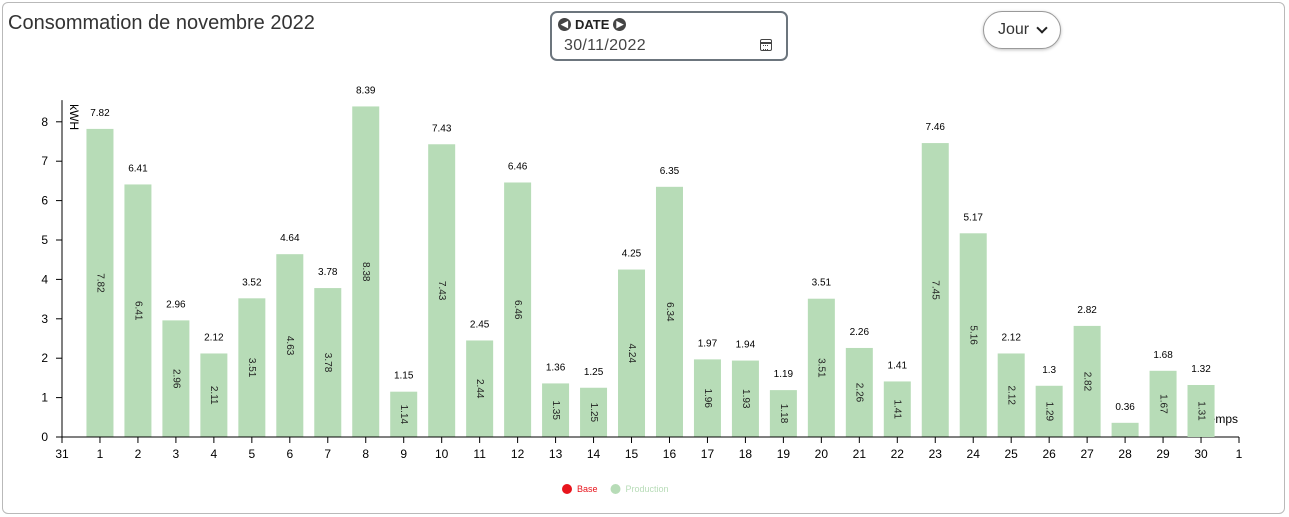 The width and height of the screenshot is (1289, 517). I want to click on legend-marker-production, so click(615, 489).